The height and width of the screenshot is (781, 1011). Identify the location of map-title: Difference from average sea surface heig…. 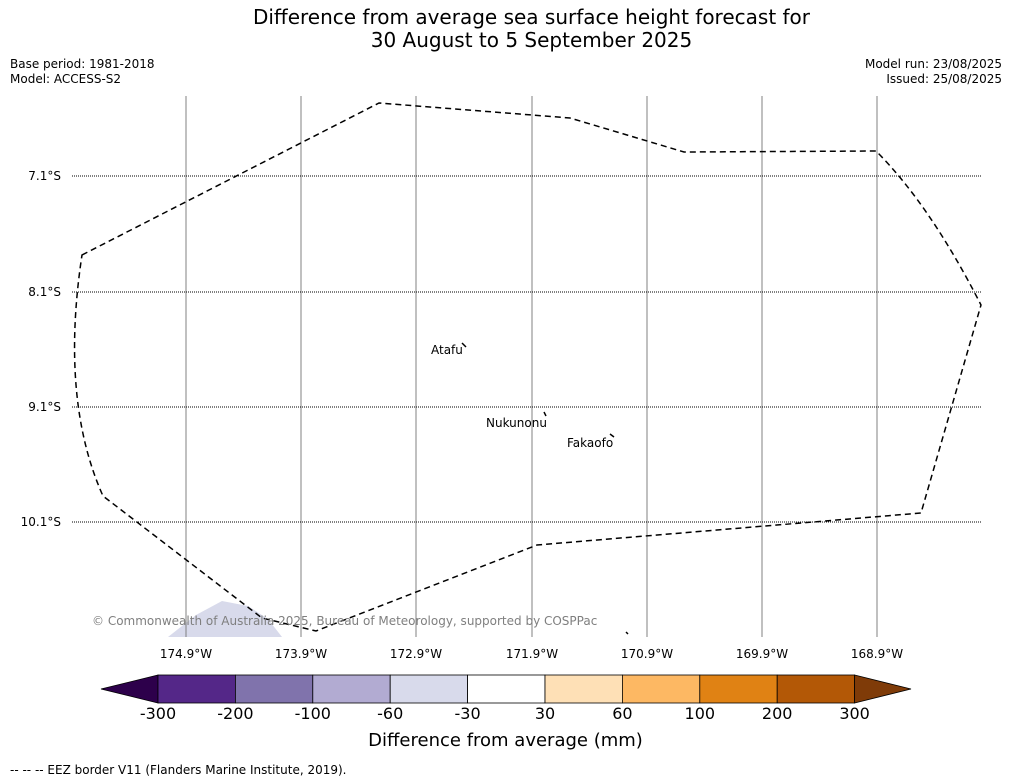
(505, 29).